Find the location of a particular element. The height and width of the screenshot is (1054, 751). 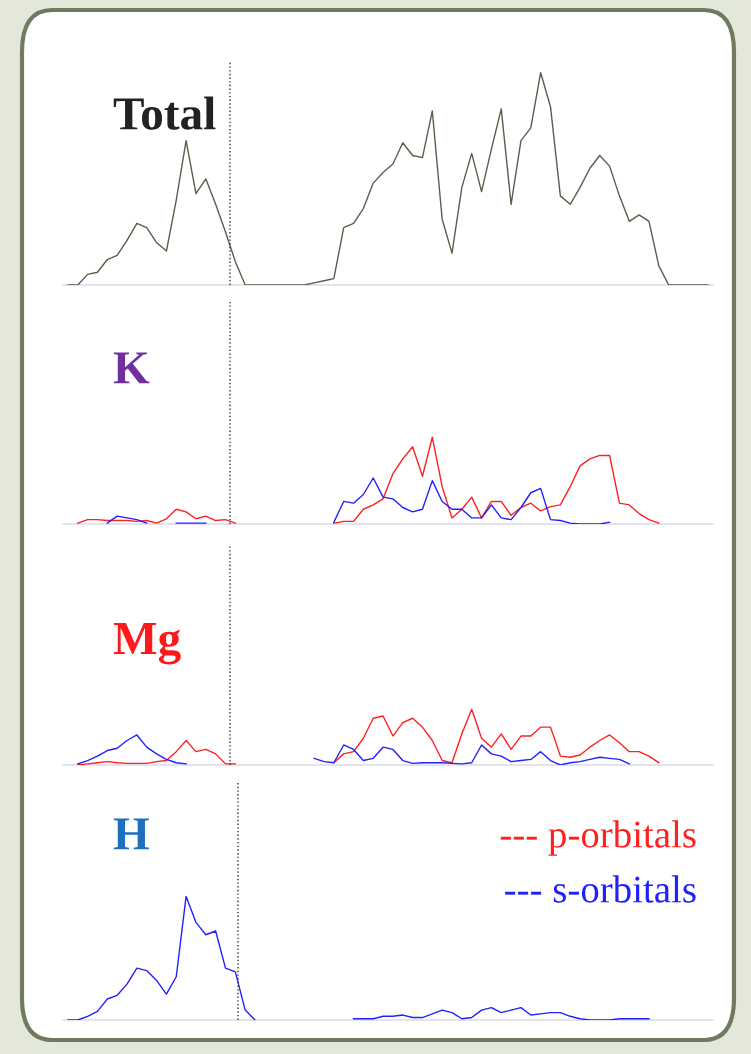

annotation: --- s-orbitals is located at coordinates (600, 889).